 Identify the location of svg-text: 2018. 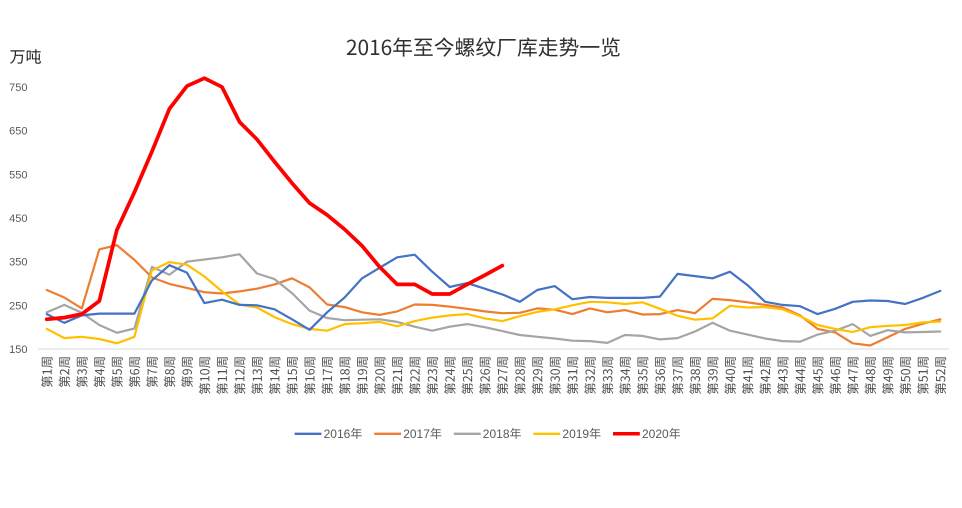
(496, 434).